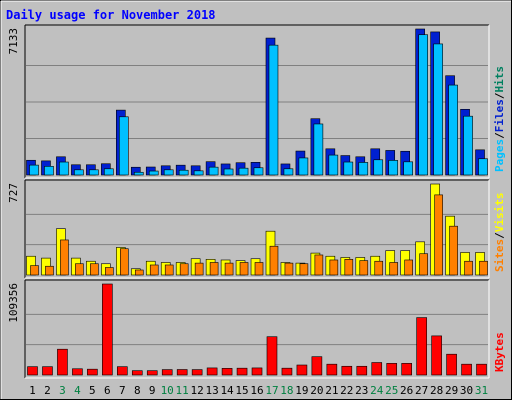 The width and height of the screenshot is (512, 405). Describe the element at coordinates (499, 155) in the screenshot. I see `legend-entry-pages: Pages` at that location.